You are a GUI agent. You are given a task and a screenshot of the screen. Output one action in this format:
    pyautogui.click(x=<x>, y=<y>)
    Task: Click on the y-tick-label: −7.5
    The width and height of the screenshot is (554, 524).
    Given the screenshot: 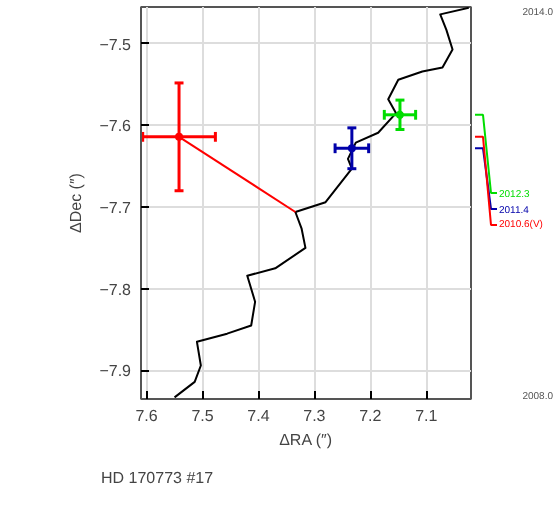 What is the action you would take?
    pyautogui.click(x=116, y=44)
    